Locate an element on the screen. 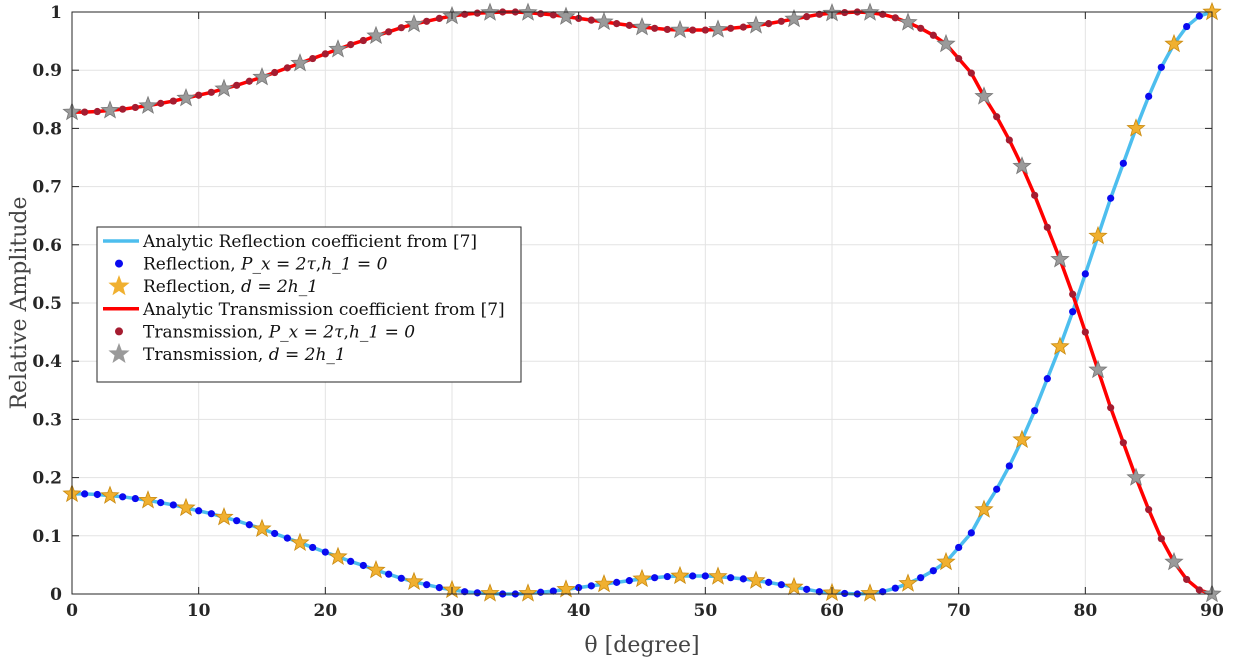 Image resolution: width=1234 pixels, height=666 pixels. y-tick-label: 0.2 is located at coordinates (47, 479).